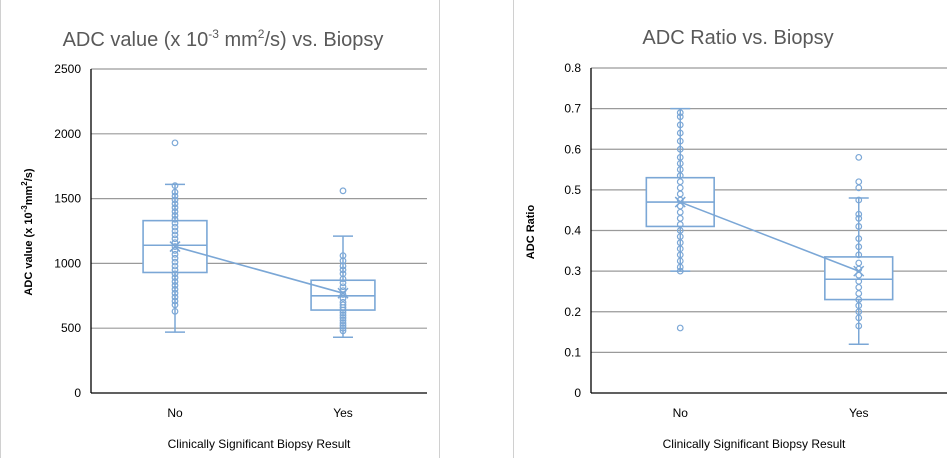 This screenshot has height=458, width=947. I want to click on y-tick-label: 0.2, so click(572, 312).